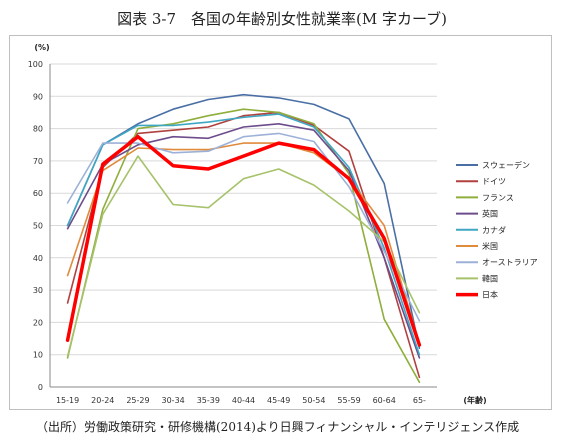 The width and height of the screenshot is (564, 443). What do you see at coordinates (419, 400) in the screenshot?
I see `x-tick-label: 65-` at bounding box center [419, 400].